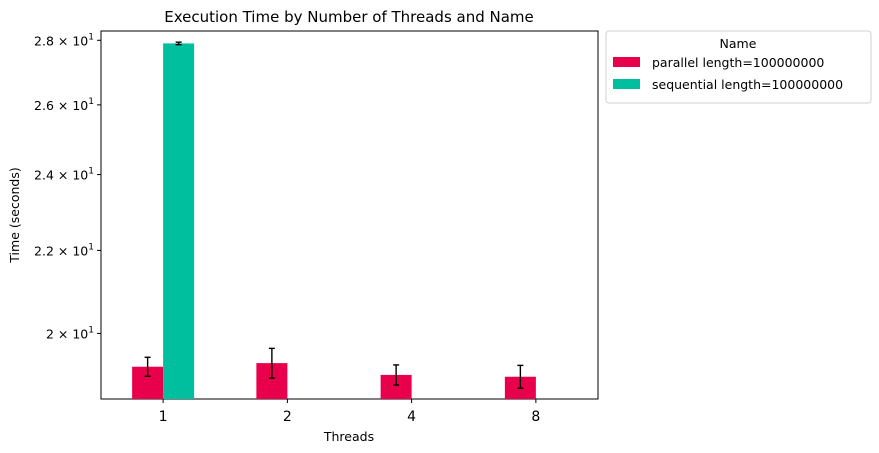 The height and width of the screenshot is (453, 879). Describe the element at coordinates (14, 215) in the screenshot. I see `y-axis-label: Time (seconds)` at that location.